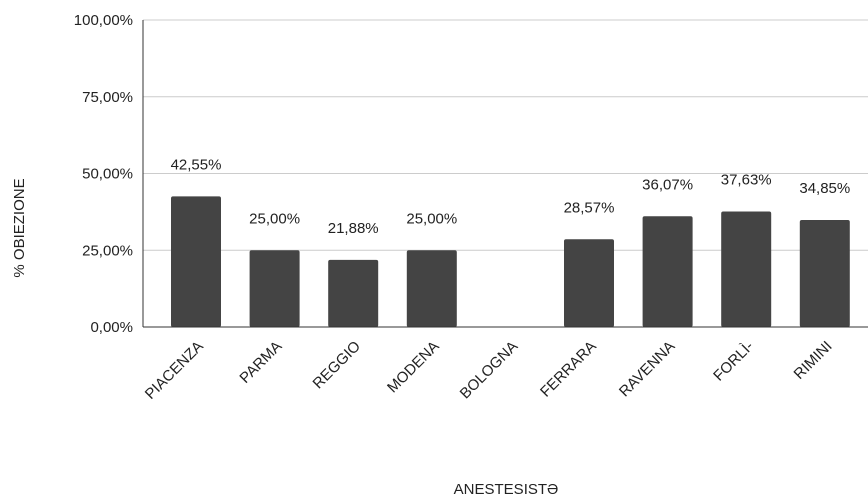 This screenshot has height=497, width=868. Describe the element at coordinates (174, 370) in the screenshot. I see `x-tick-label: PIACENZA` at that location.